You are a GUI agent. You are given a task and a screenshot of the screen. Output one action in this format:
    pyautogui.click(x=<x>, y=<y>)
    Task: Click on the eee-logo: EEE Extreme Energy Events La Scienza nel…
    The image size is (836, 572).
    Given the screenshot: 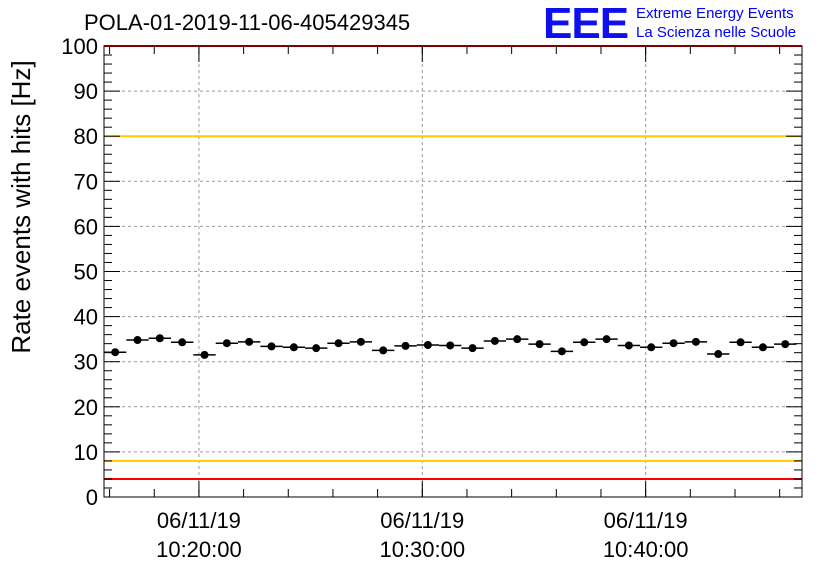 What is the action you would take?
    pyautogui.click(x=669, y=24)
    